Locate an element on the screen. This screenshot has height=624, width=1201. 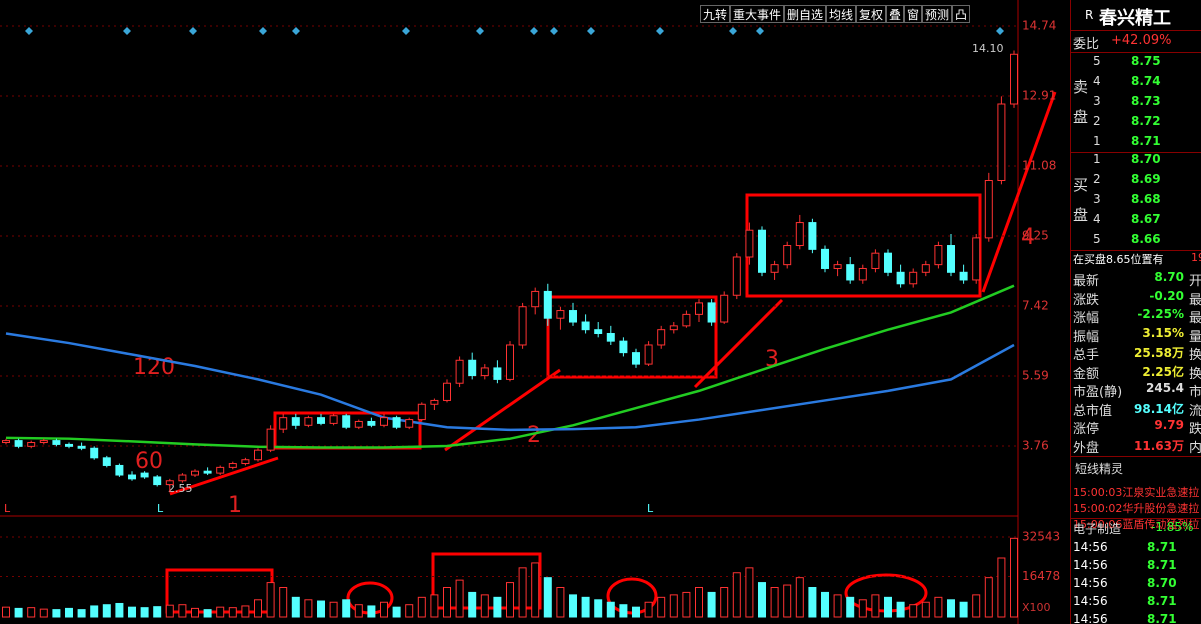
stat-value: 3.15% is located at coordinates (1163, 332).